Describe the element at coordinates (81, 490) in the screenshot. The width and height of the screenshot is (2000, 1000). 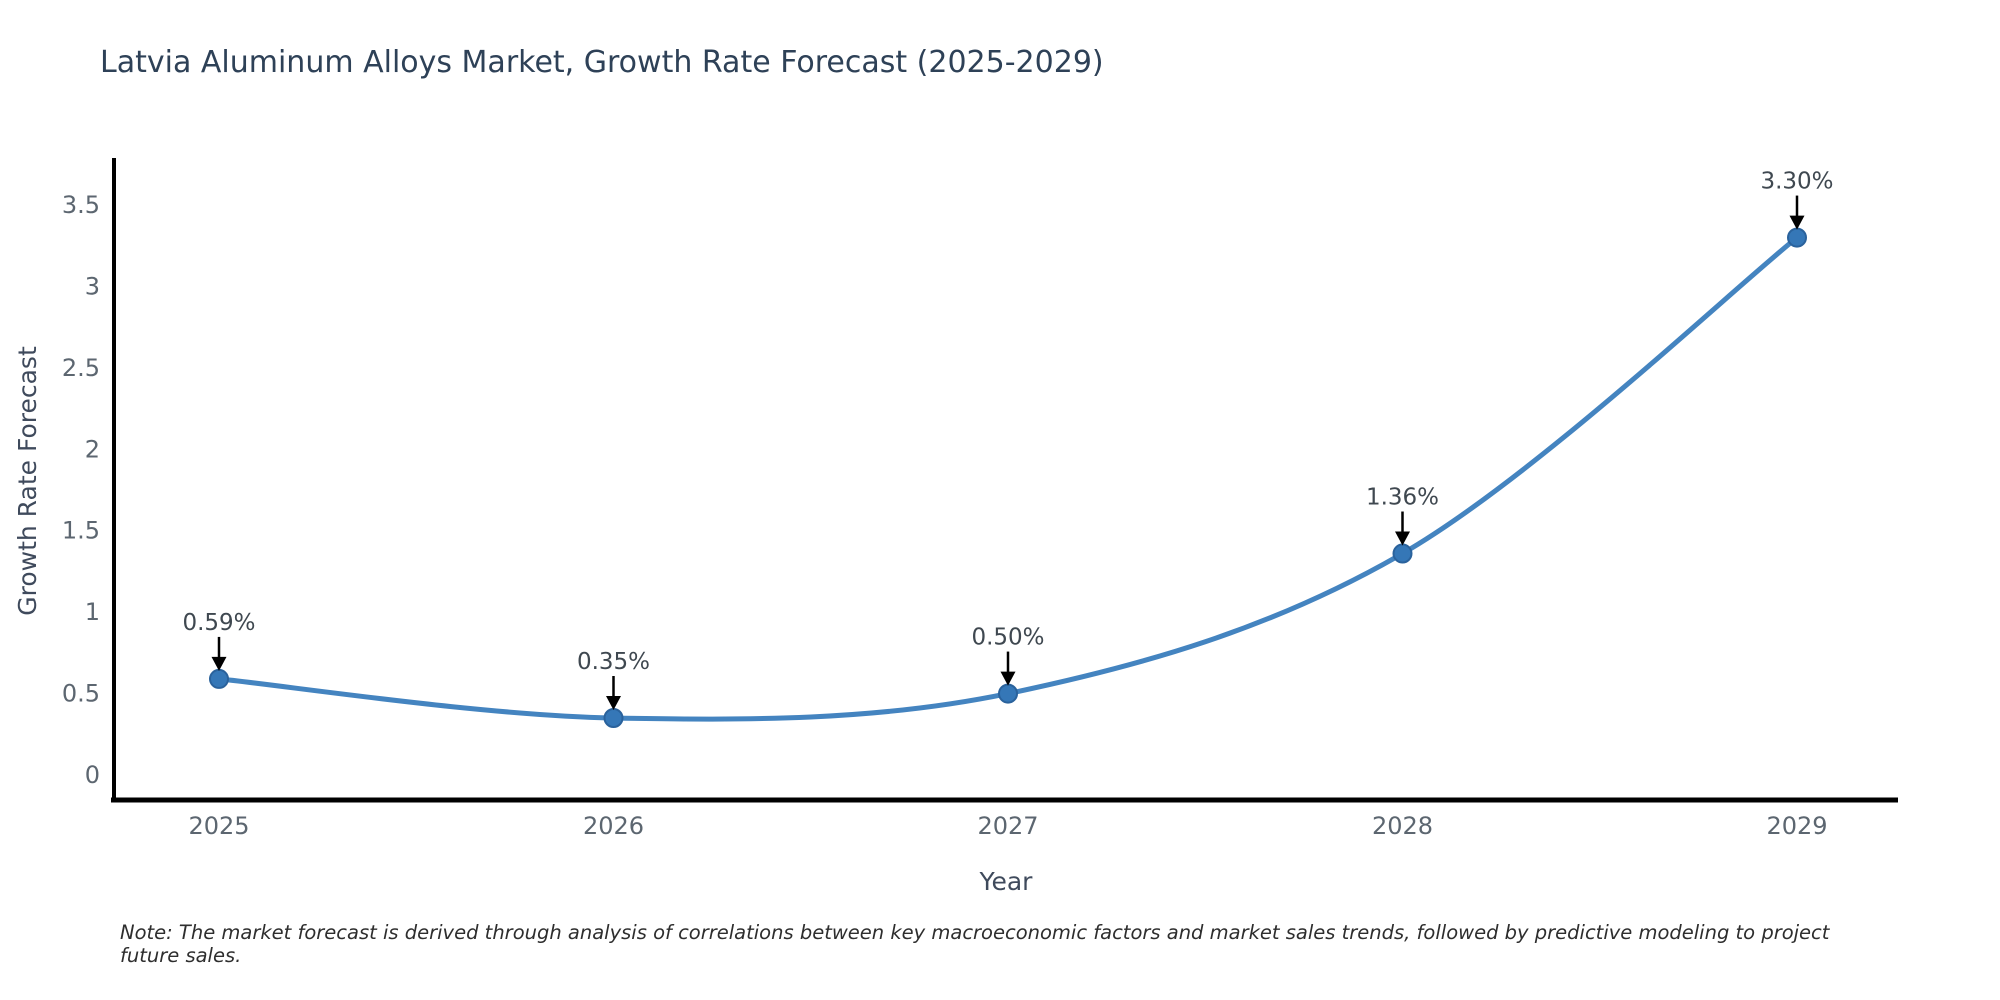
I see `y-axis-tick-labels: 0 0.5 1 1.5 2 2.5 3 3.5` at that location.